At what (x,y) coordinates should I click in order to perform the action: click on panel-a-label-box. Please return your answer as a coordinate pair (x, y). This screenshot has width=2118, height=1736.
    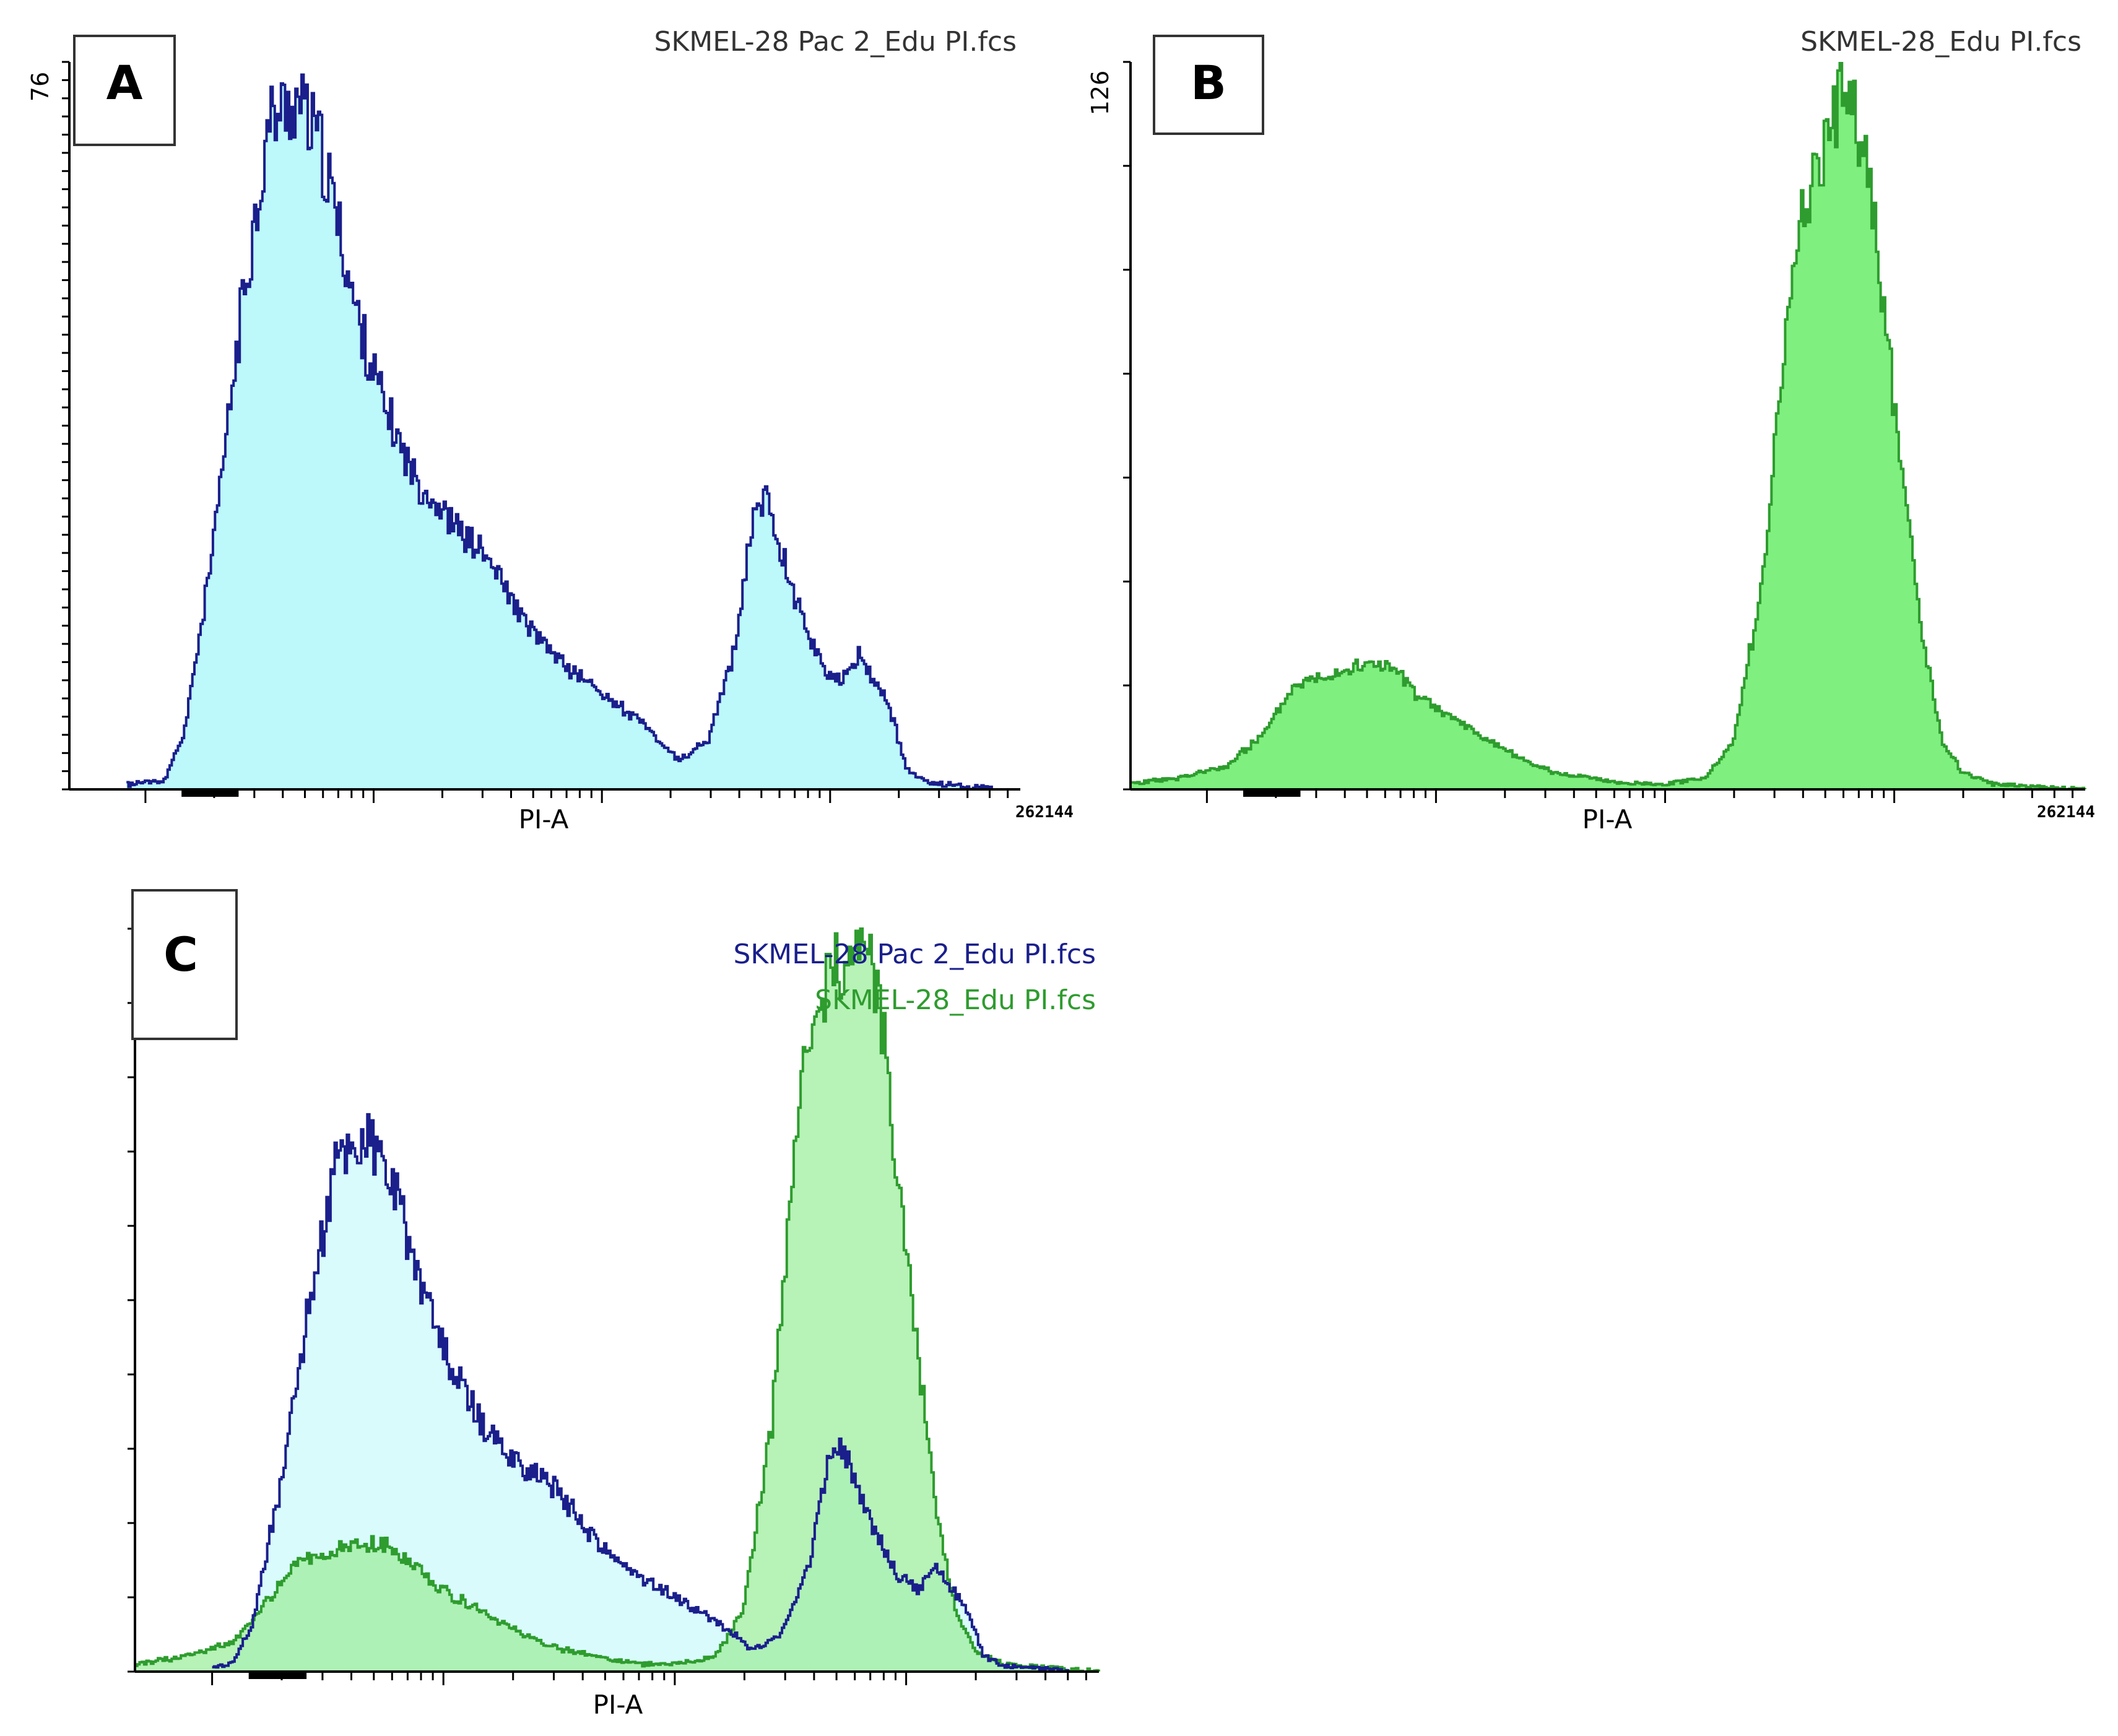
    Looking at the image, I should click on (124, 90).